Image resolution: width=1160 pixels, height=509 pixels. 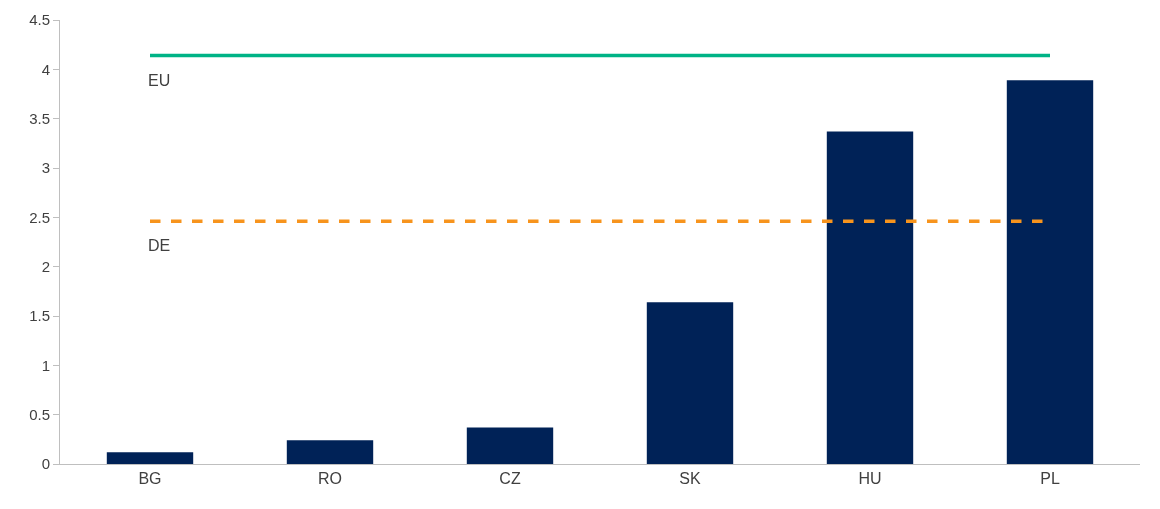 I want to click on x-tick-label: RO, so click(x=330, y=479).